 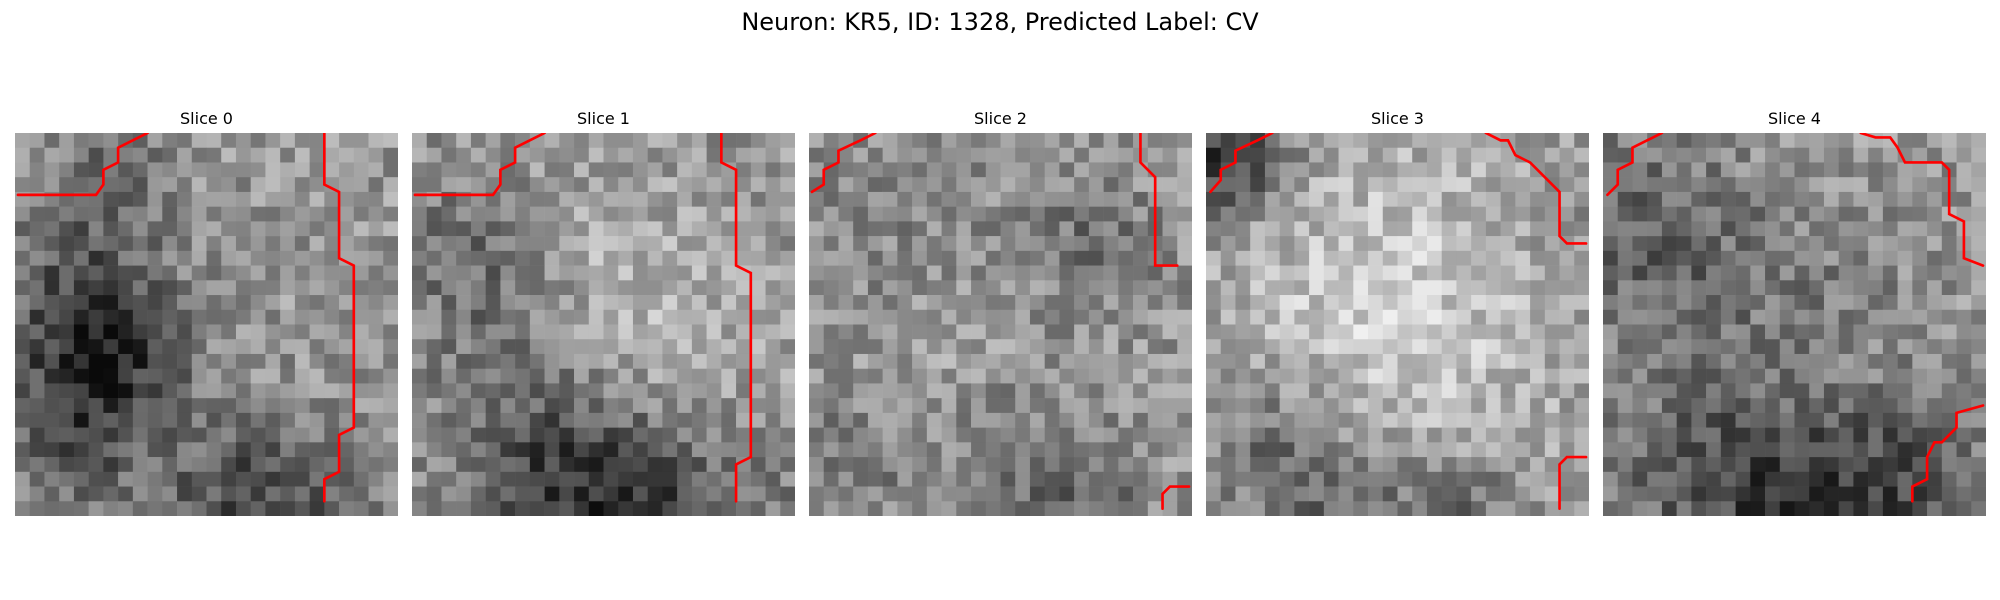 I want to click on slice-title: Slice 4, so click(x=1794, y=118).